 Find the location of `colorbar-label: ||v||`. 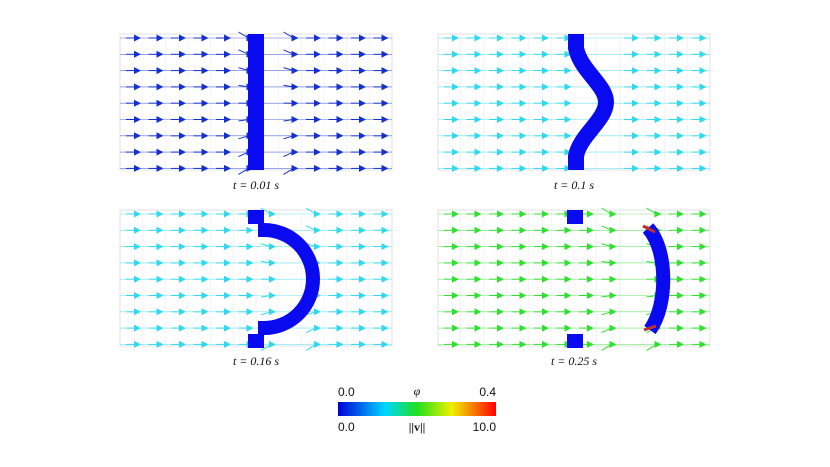

colorbar-label: ||v|| is located at coordinates (417, 427).